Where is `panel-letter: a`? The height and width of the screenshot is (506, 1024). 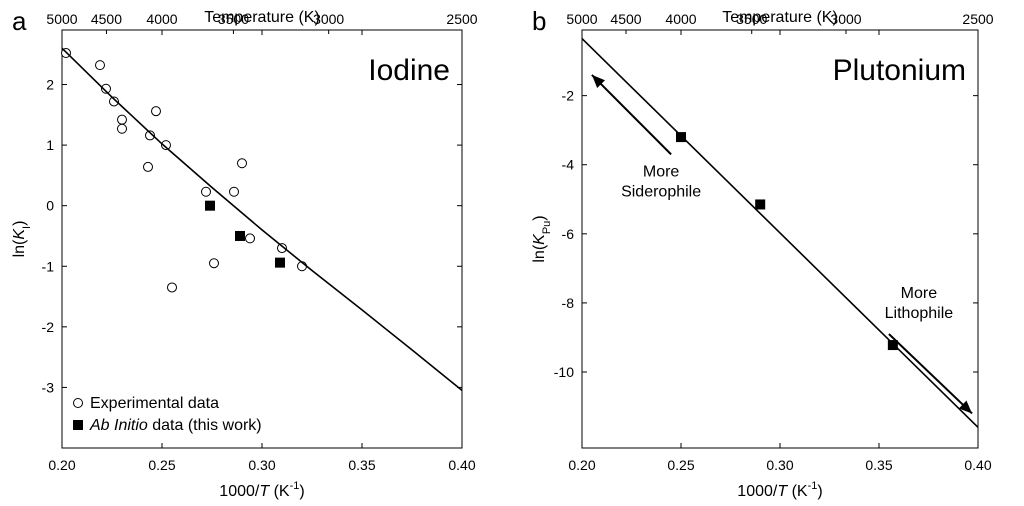 panel-letter: a is located at coordinates (19, 21).